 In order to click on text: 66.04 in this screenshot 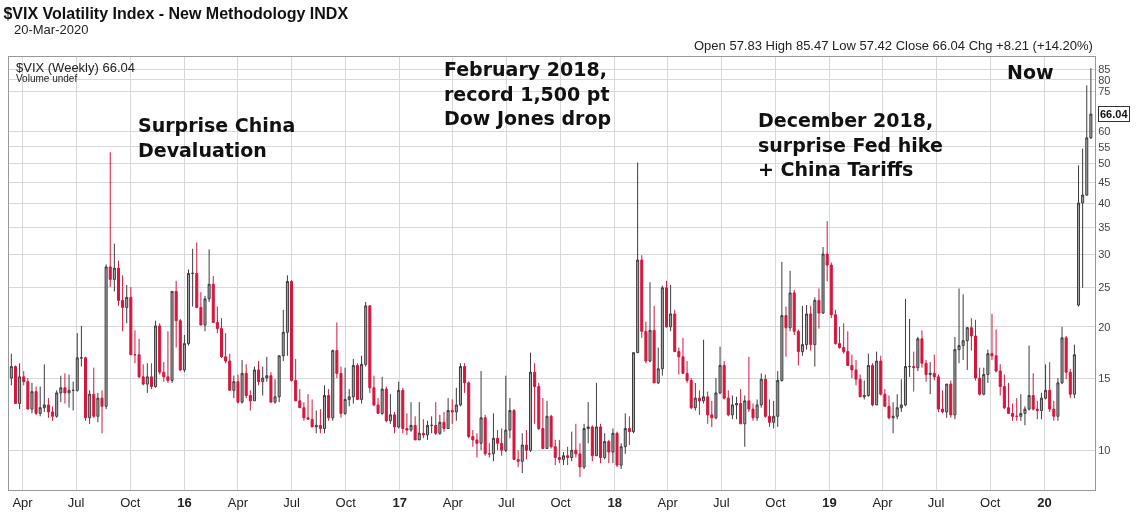, I will do `click(1114, 114)`.